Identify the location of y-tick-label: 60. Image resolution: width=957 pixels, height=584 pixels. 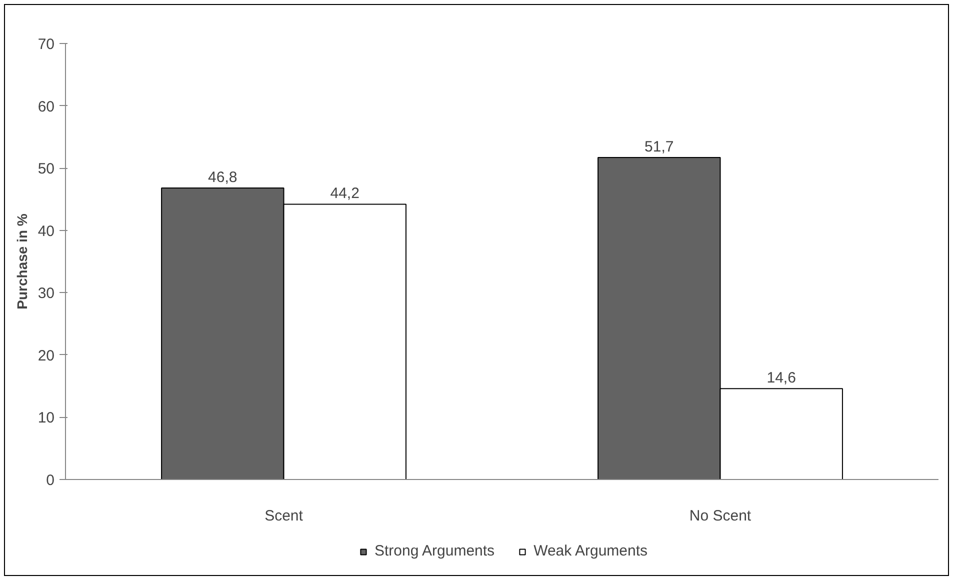
(46, 107).